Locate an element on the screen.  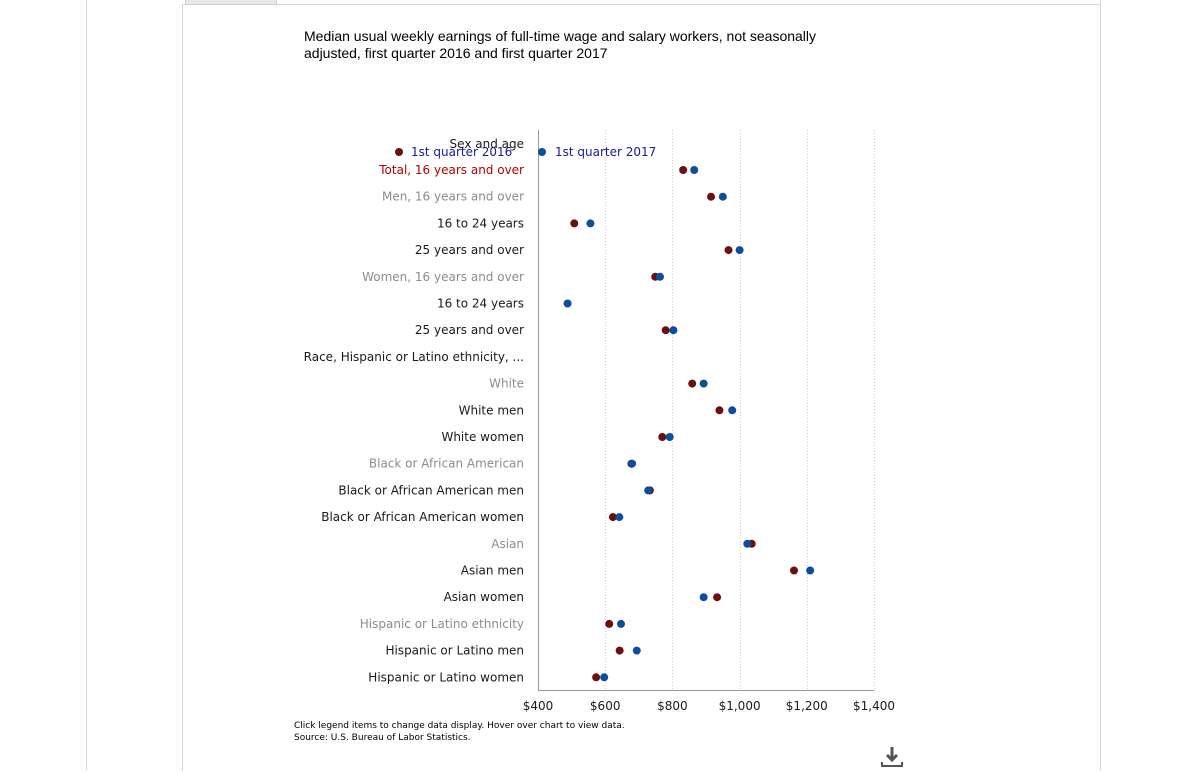
x-tick-label: $1,200 is located at coordinates (807, 706).